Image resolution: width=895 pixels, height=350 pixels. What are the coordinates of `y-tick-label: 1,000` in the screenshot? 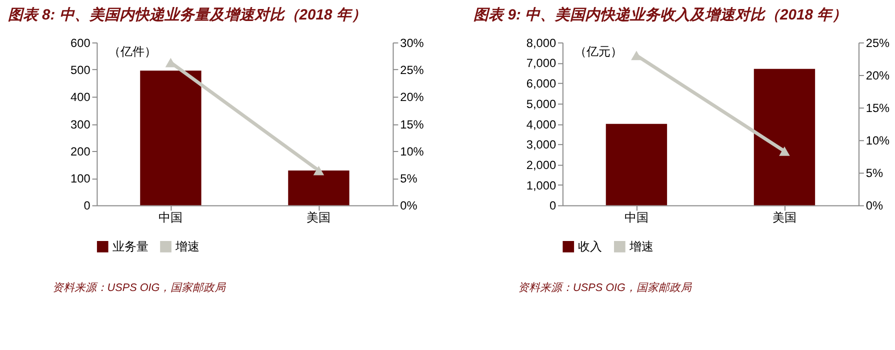 It's located at (541, 185).